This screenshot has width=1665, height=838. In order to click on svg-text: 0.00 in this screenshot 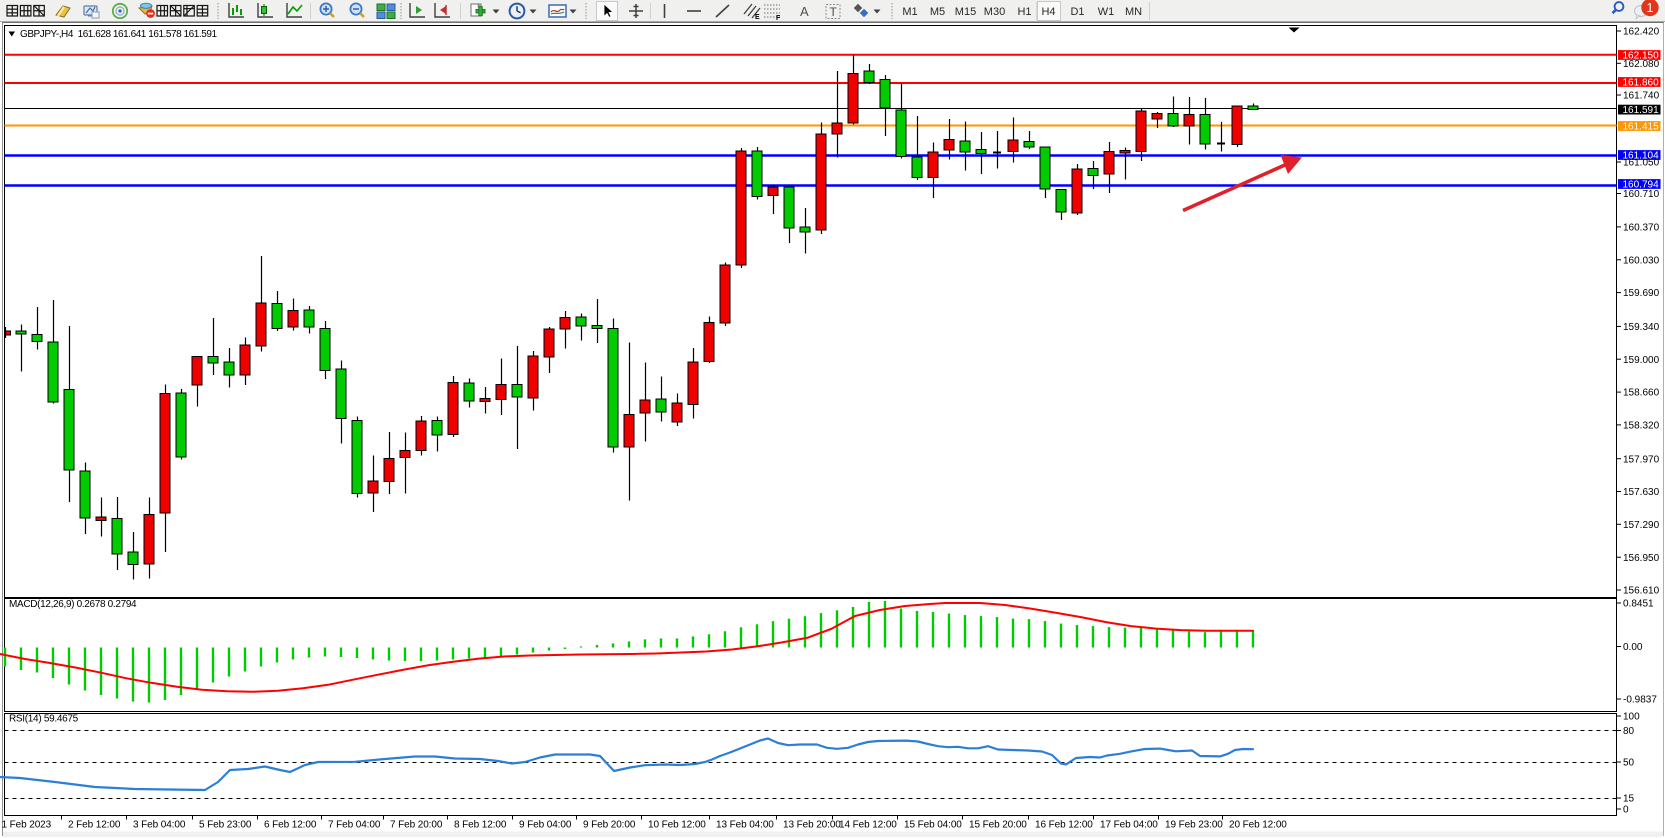, I will do `click(1633, 647)`.